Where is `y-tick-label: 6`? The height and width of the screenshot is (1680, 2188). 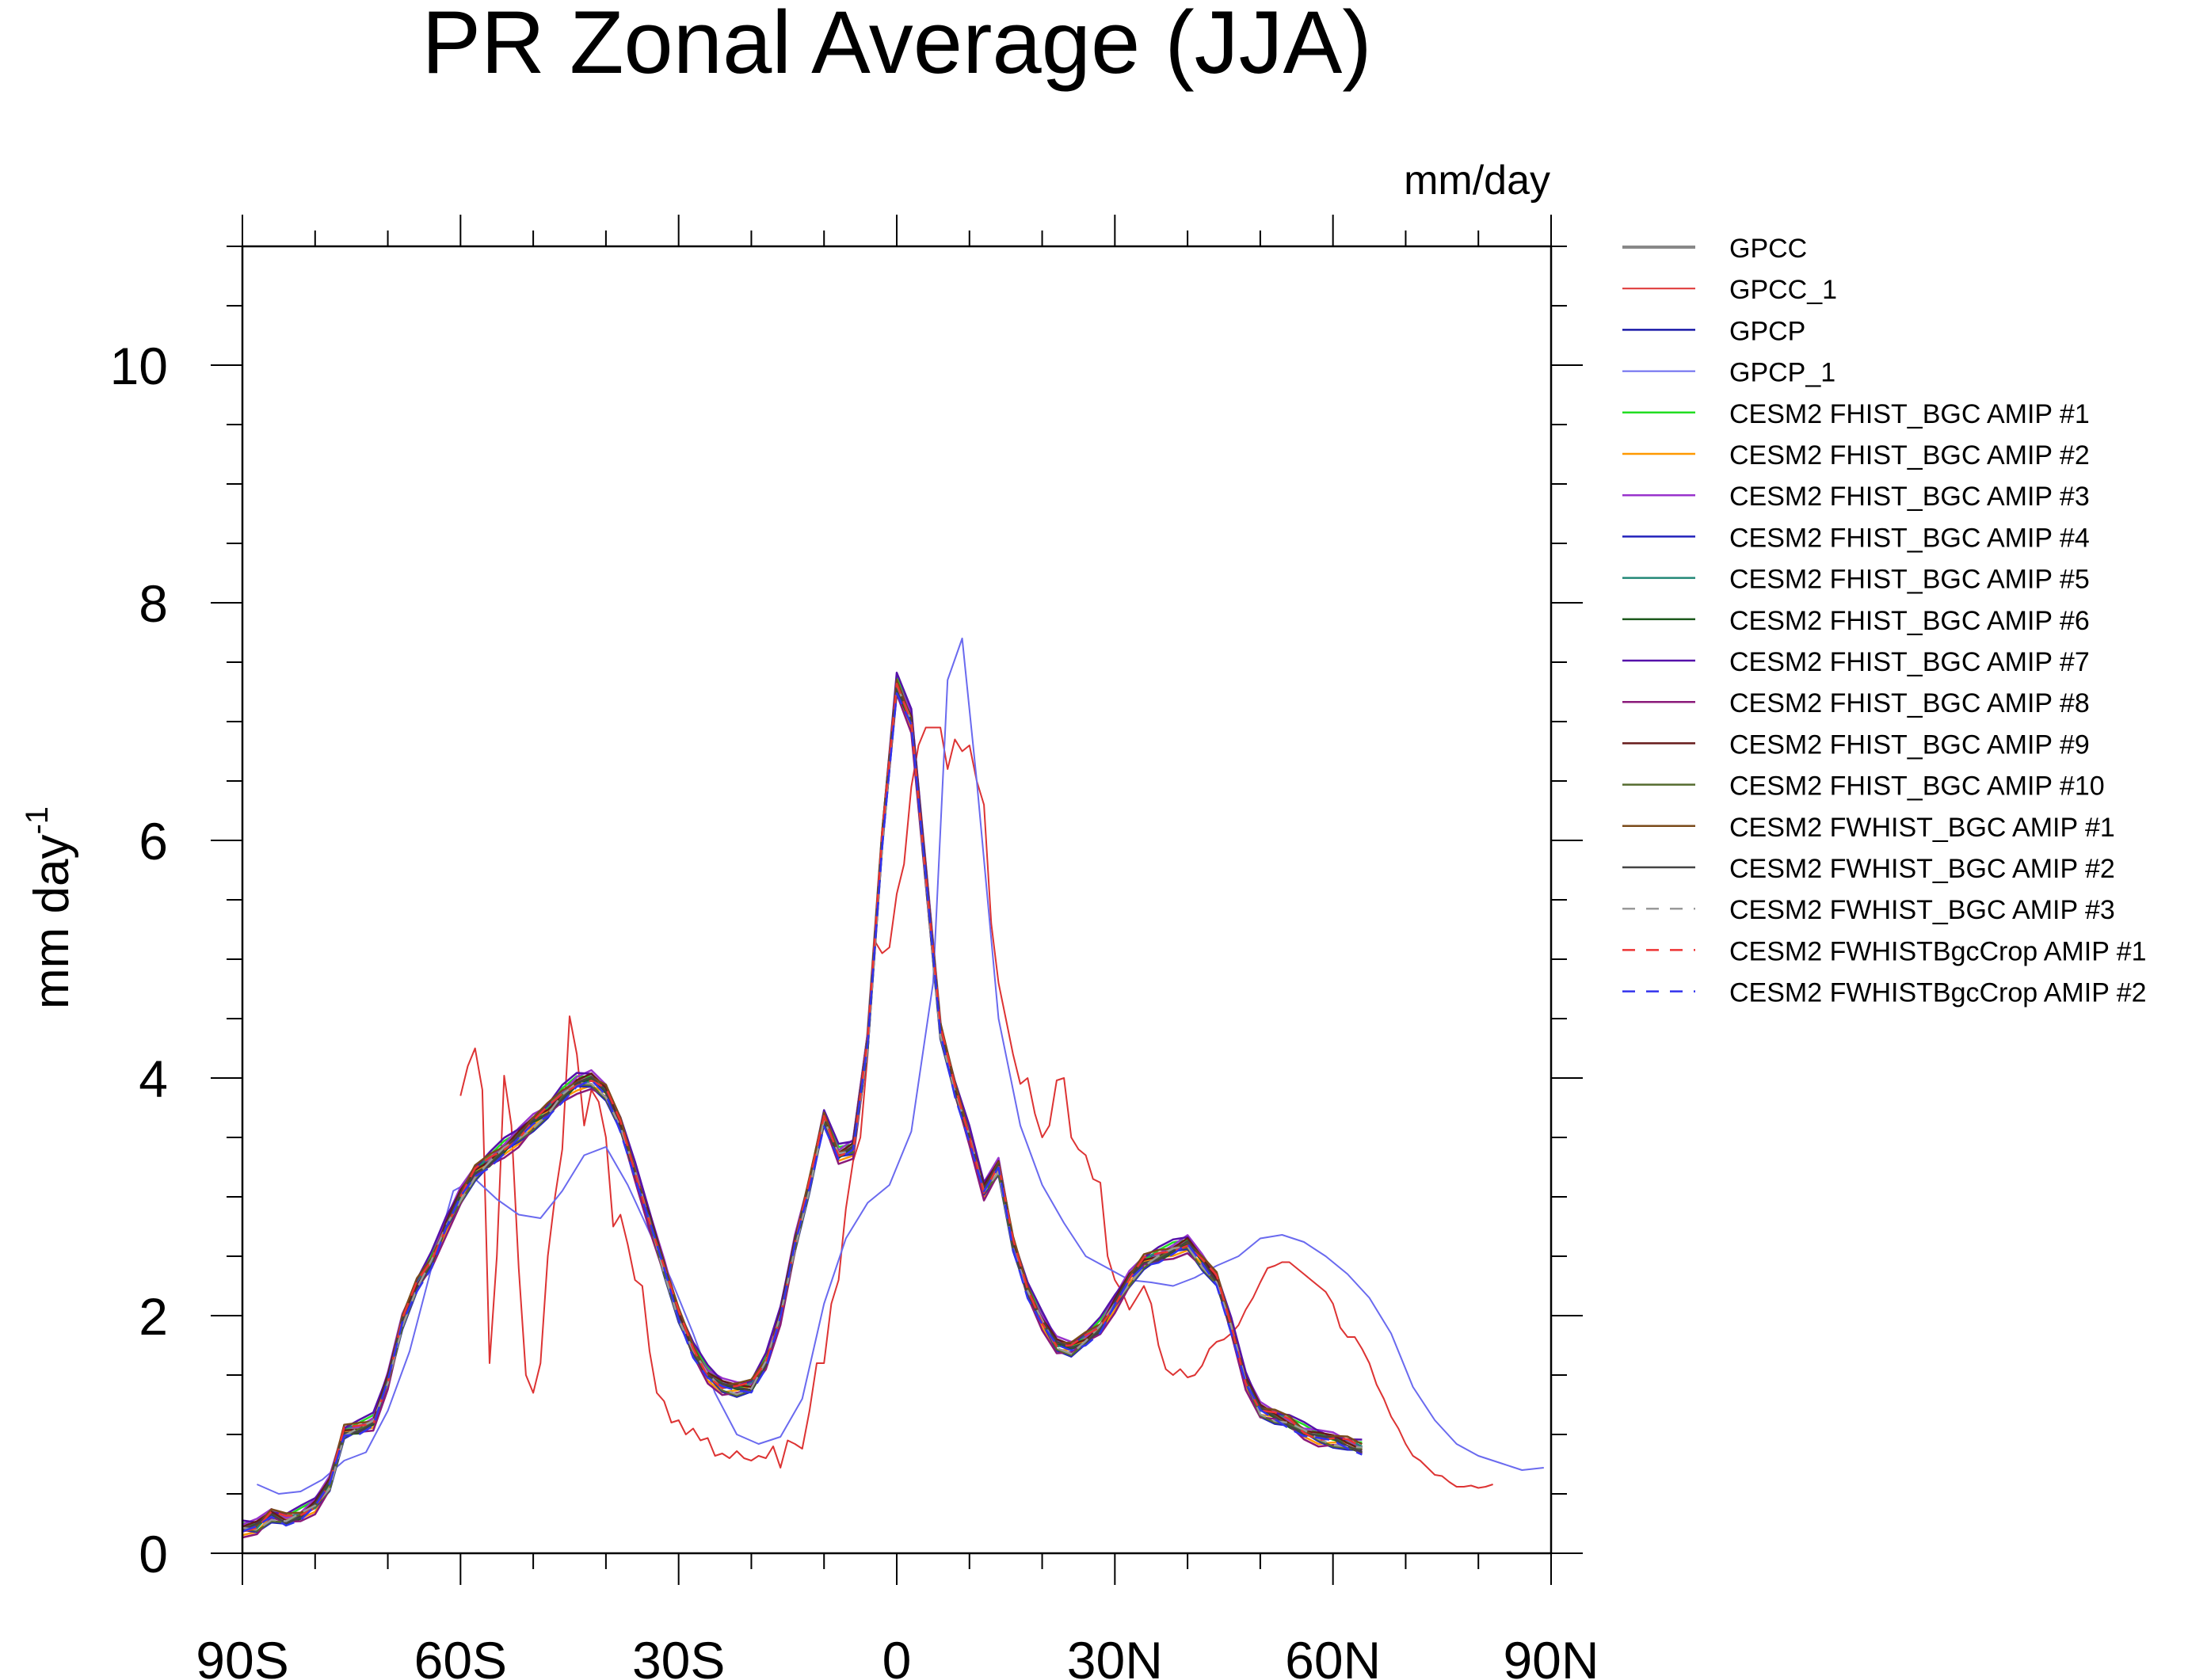 y-tick-label: 6 is located at coordinates (153, 841).